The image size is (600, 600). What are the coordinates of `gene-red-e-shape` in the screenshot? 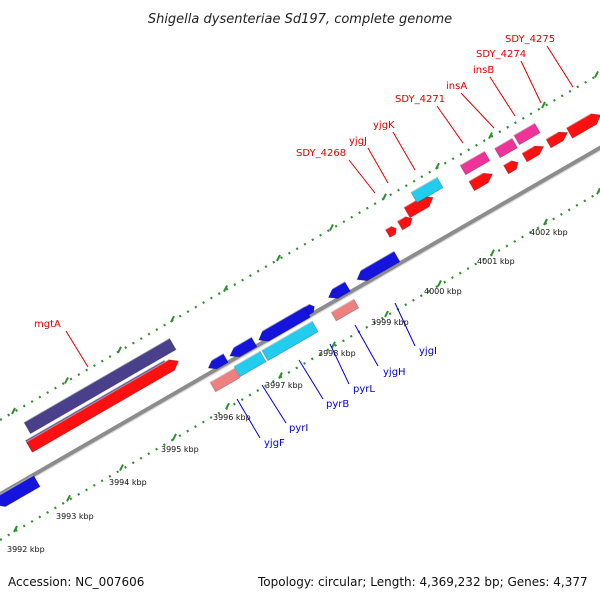 It's located at (510, 167).